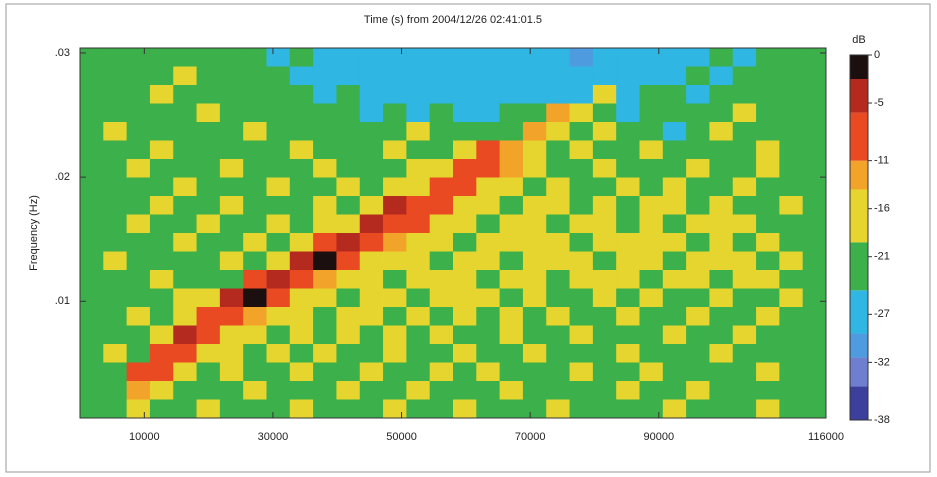 The height and width of the screenshot is (477, 937). What do you see at coordinates (882, 420) in the screenshot?
I see `colorbar-tick-label: -38` at bounding box center [882, 420].